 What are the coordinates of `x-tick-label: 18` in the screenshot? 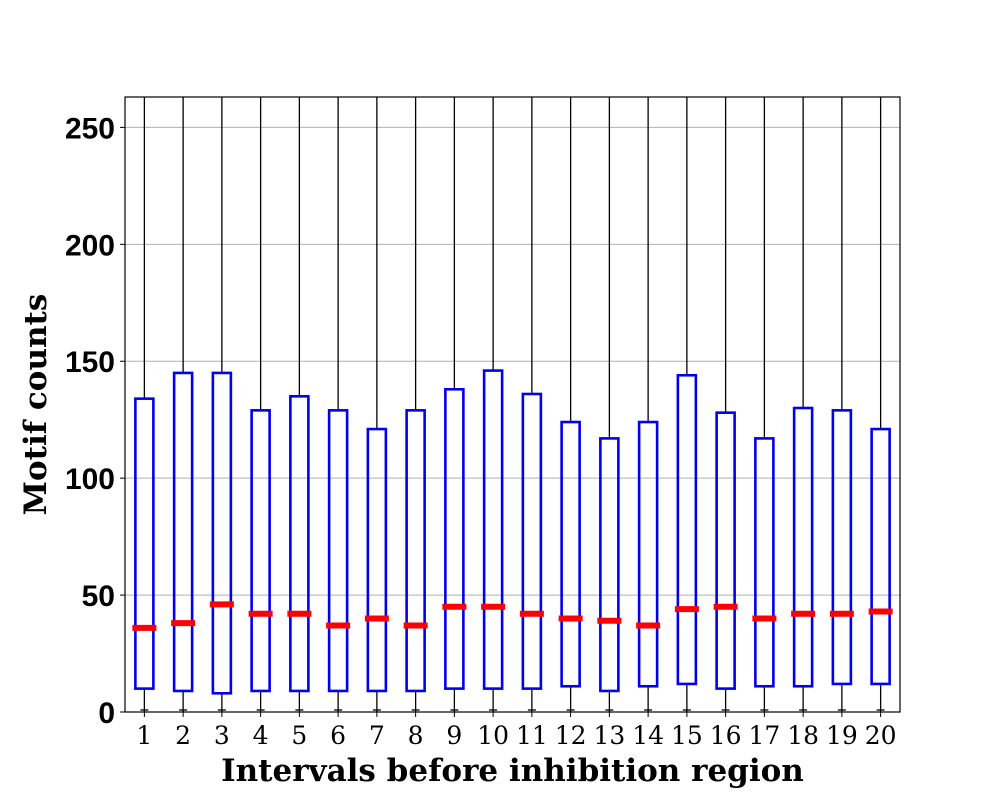 It's located at (803, 735).